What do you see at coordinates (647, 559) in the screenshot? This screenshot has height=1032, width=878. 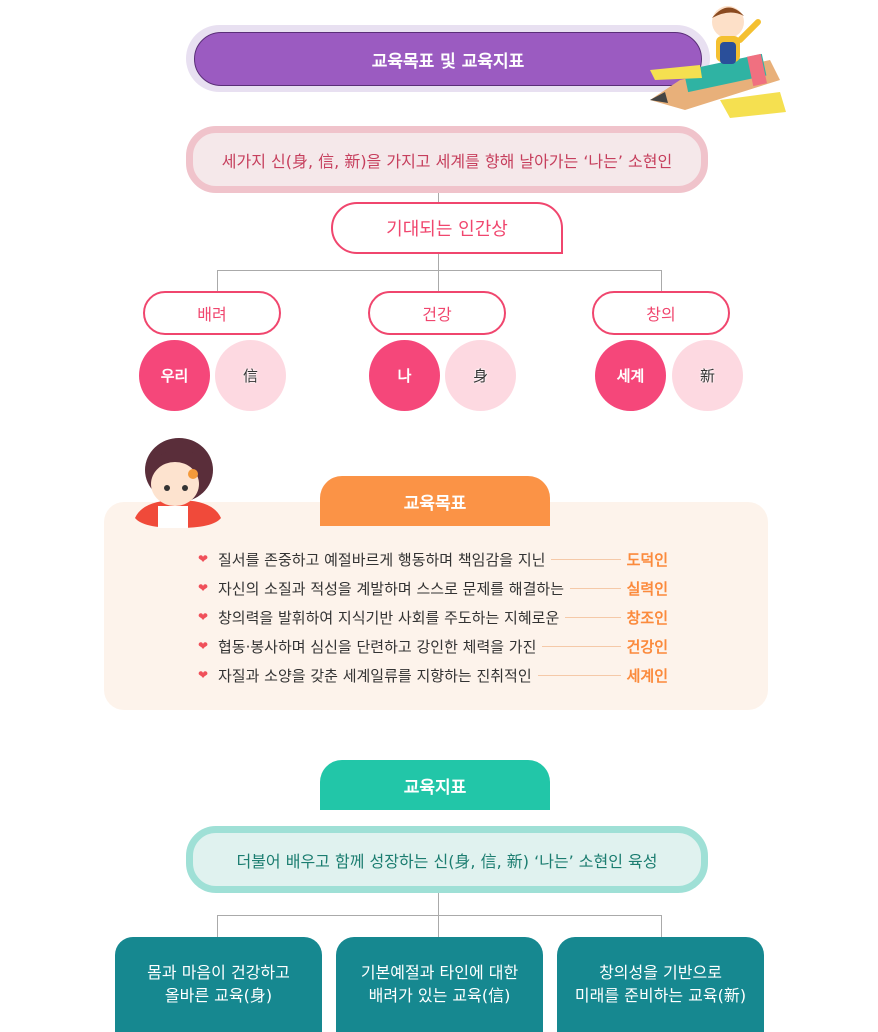 I see `goal-label: 도덕인` at bounding box center [647, 559].